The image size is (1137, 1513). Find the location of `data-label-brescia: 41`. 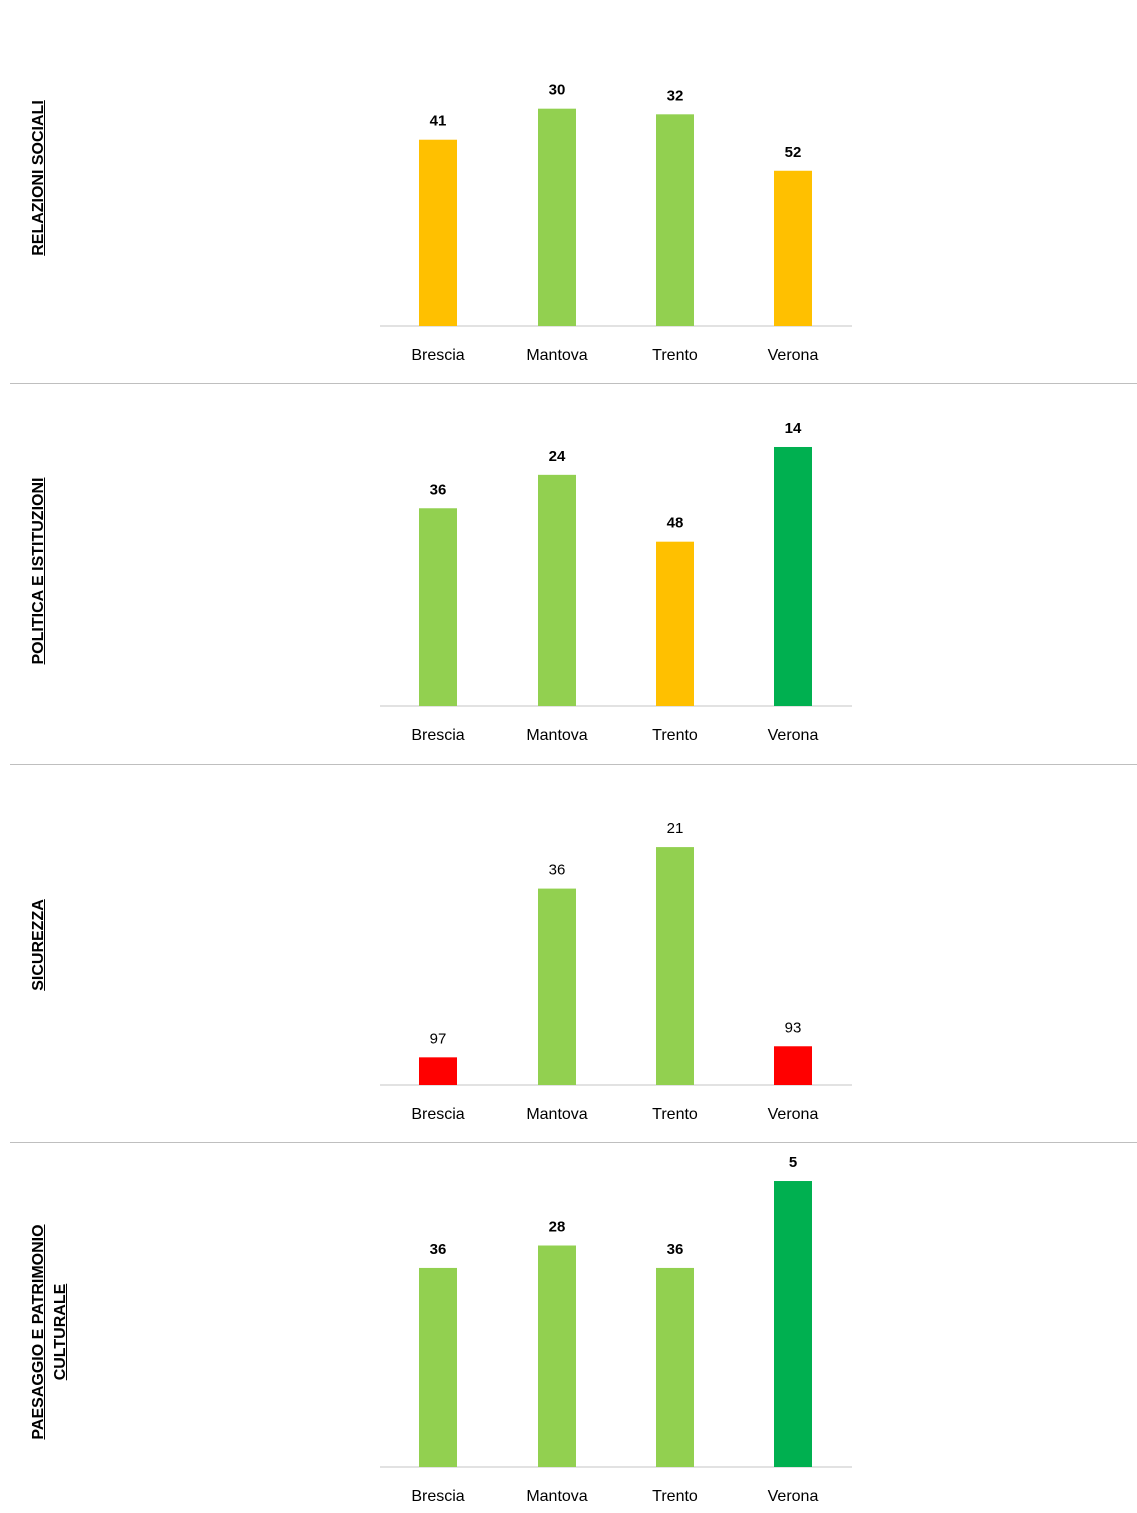

data-label-brescia: 41 is located at coordinates (438, 121).